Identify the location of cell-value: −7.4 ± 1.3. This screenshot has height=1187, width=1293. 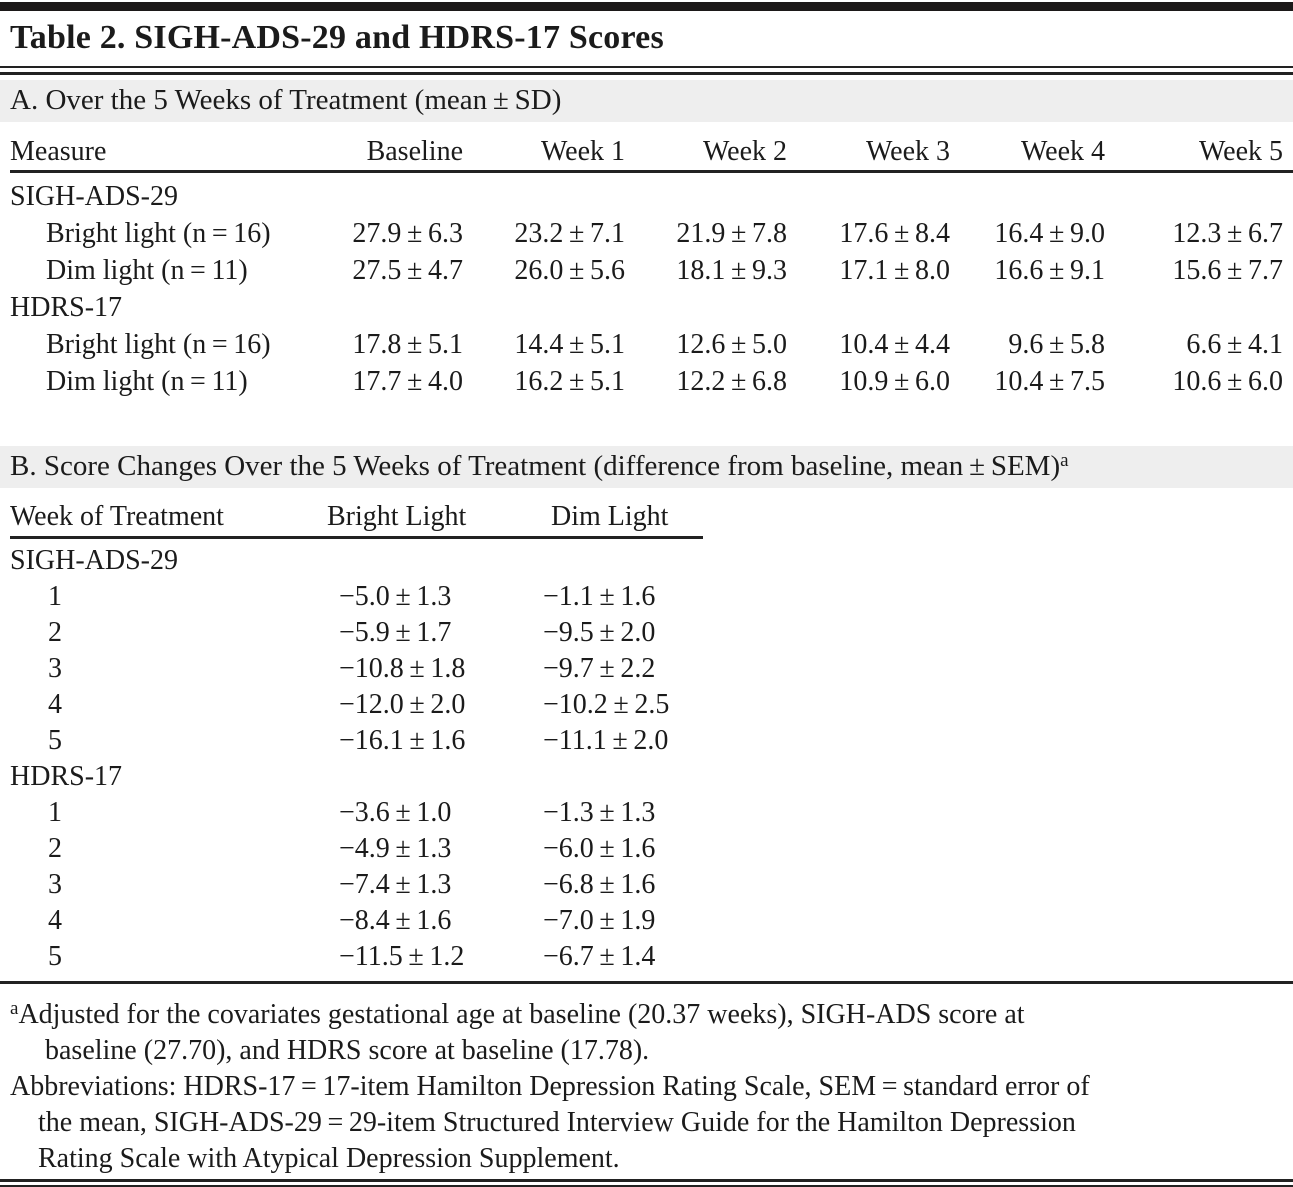
(395, 884).